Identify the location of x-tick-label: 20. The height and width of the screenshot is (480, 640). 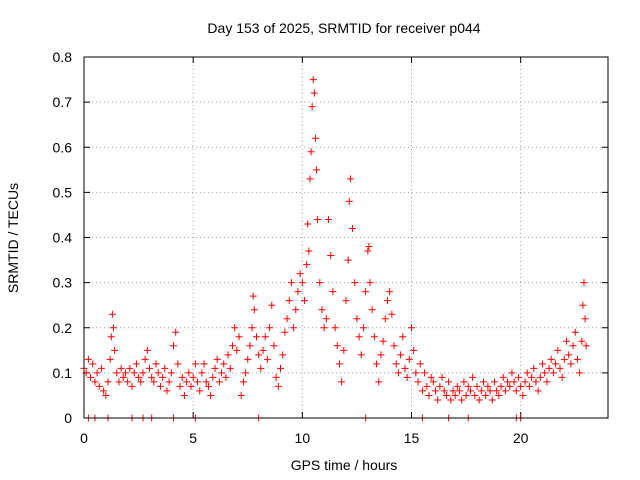
(521, 438).